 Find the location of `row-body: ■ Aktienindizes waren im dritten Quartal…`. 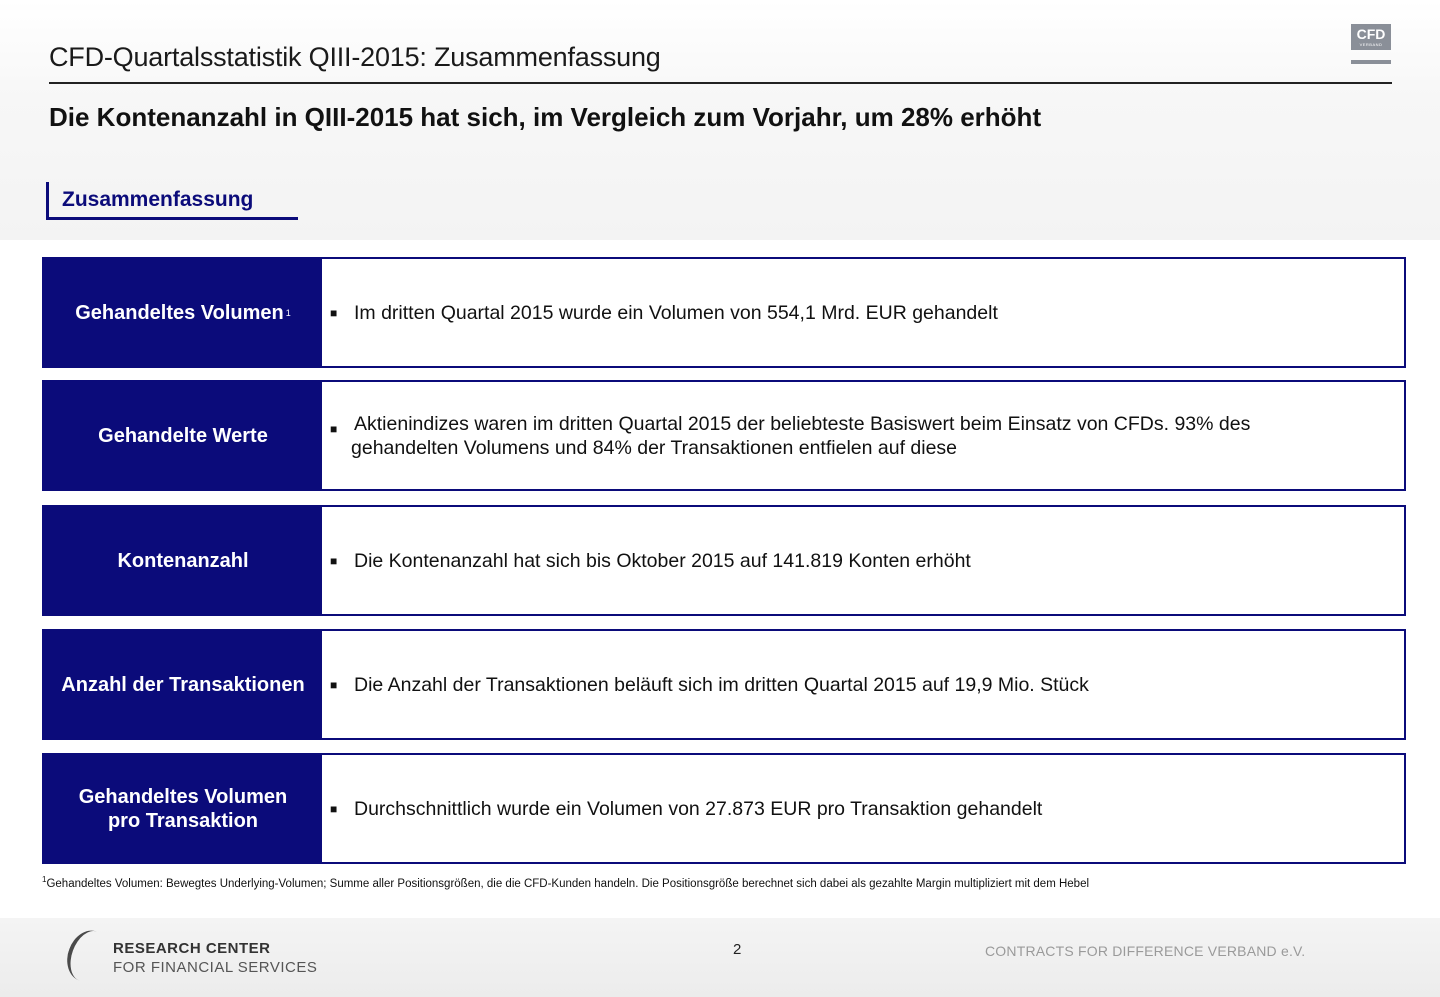

row-body: ■ Aktienindizes waren im dritten Quartal… is located at coordinates (790, 436).